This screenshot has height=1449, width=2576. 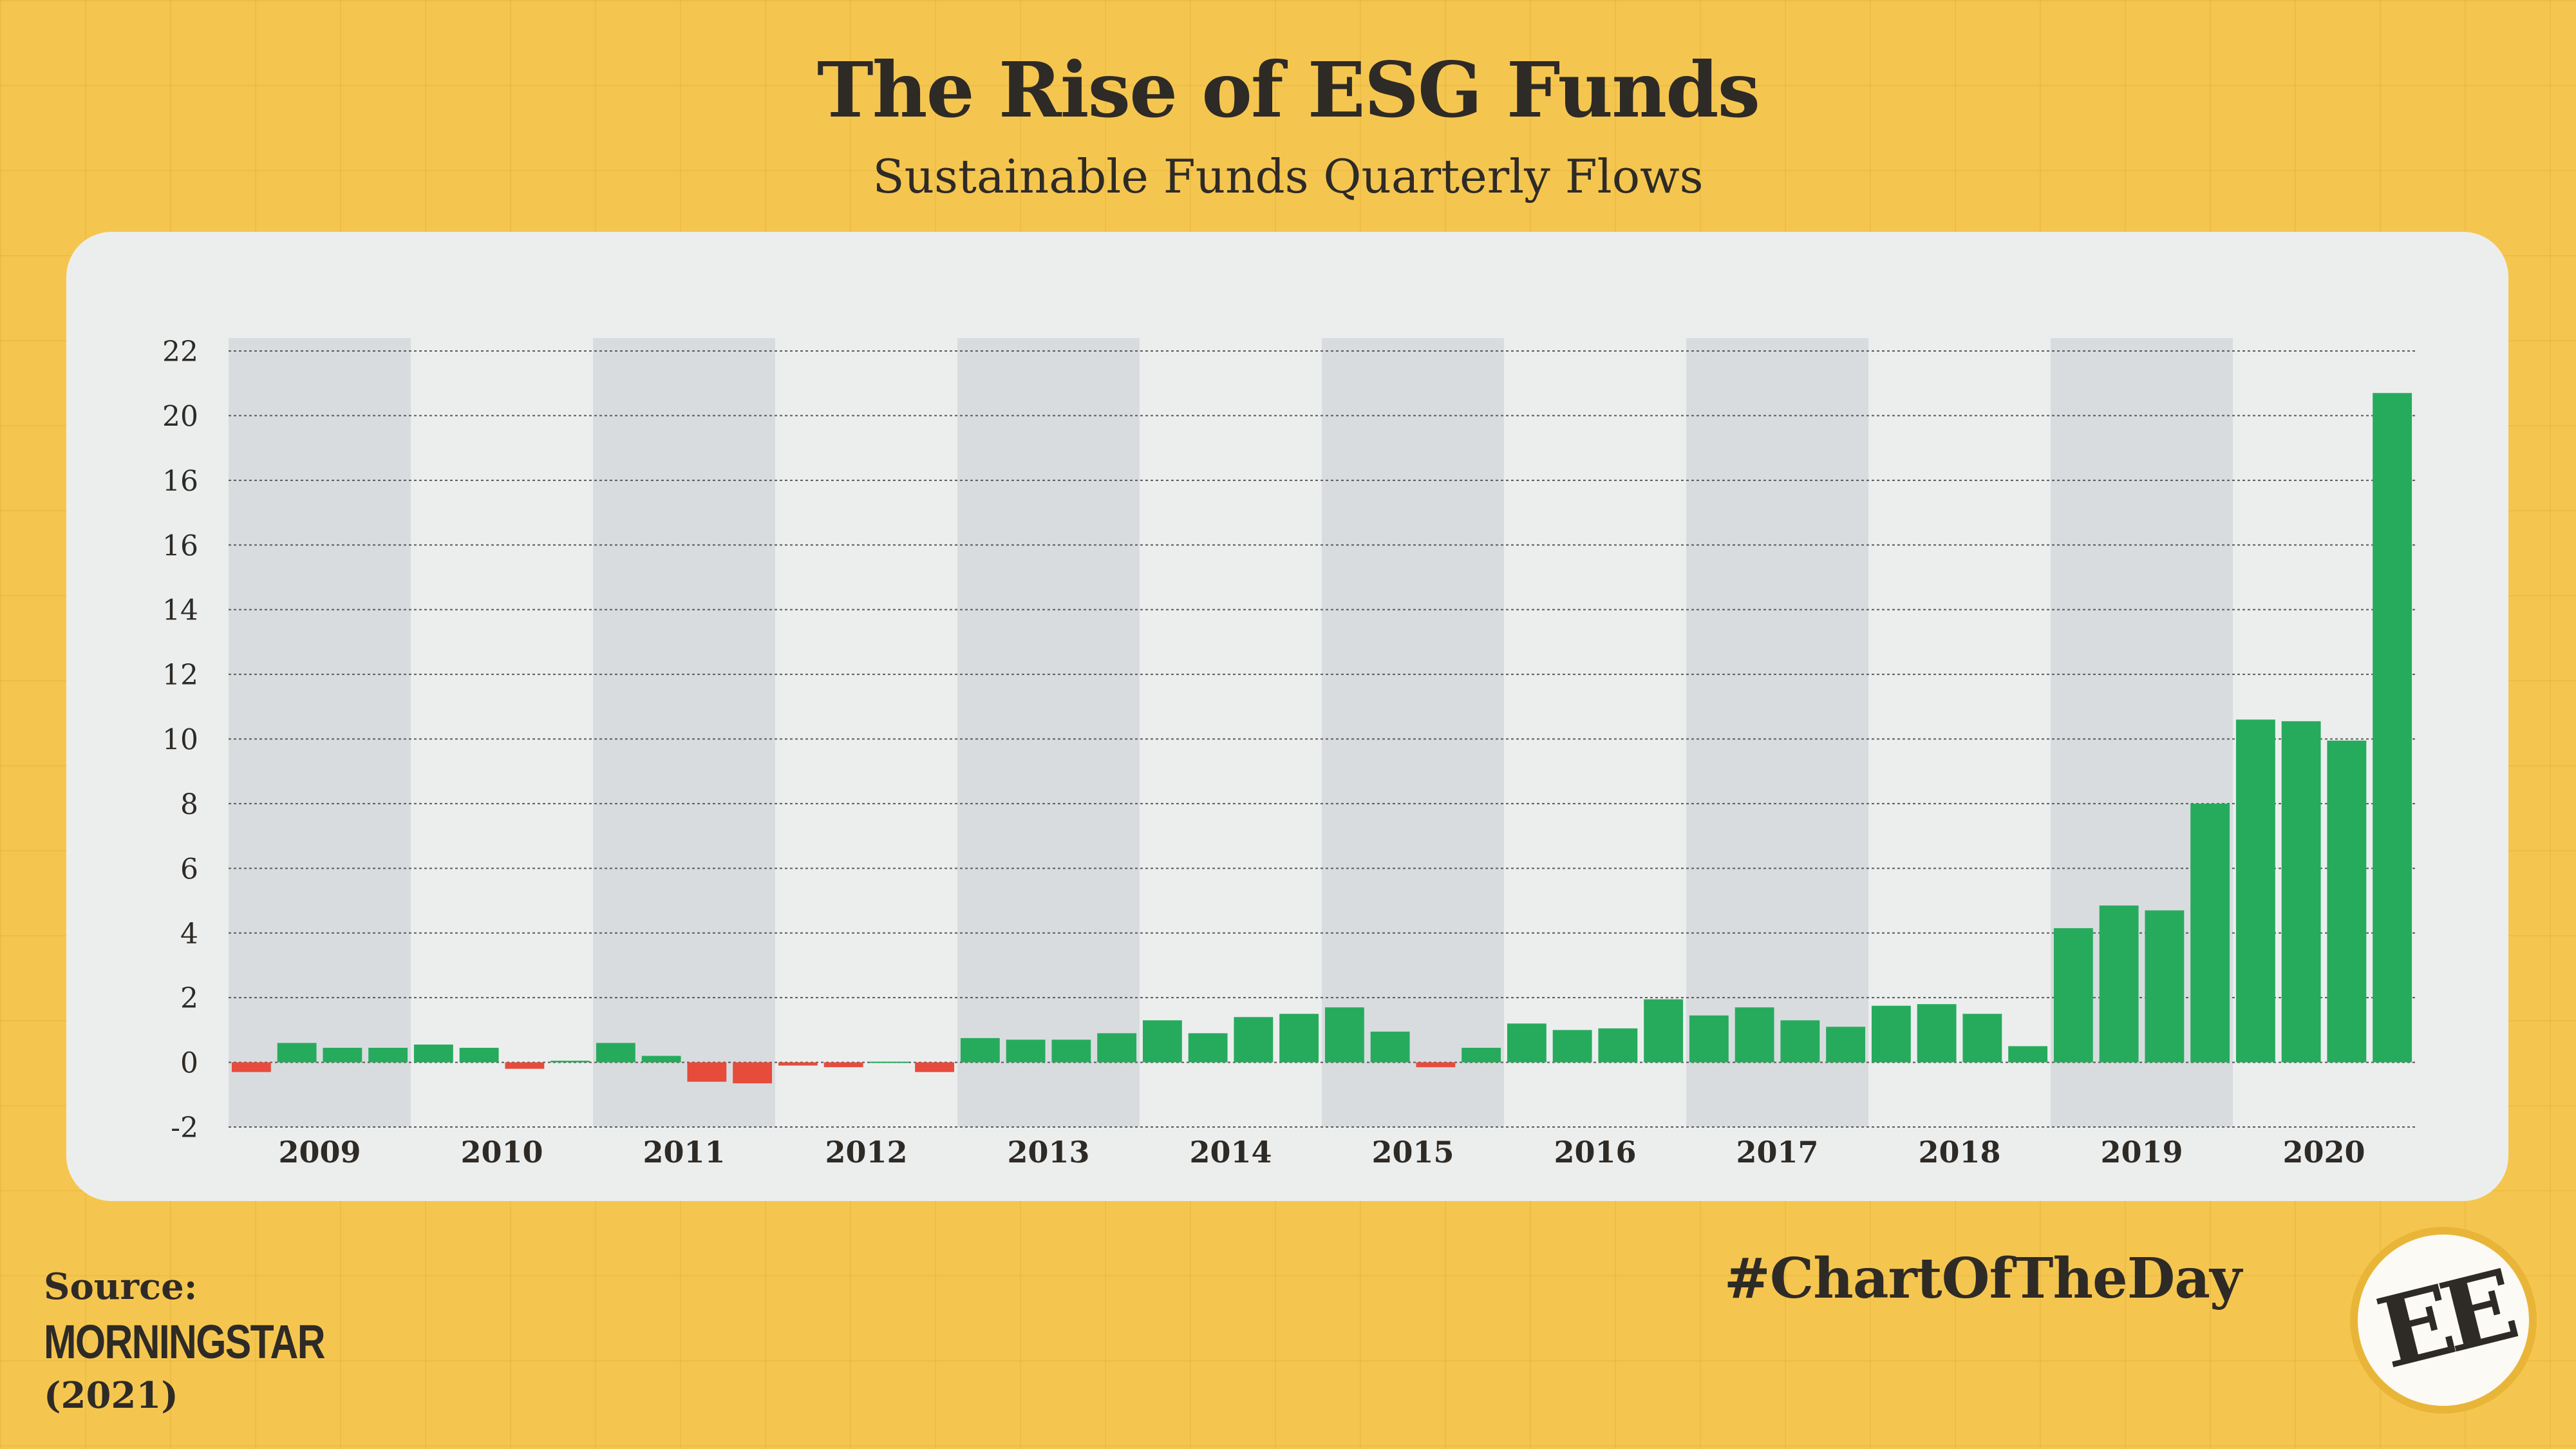 I want to click on year-band-2009, so click(x=320, y=732).